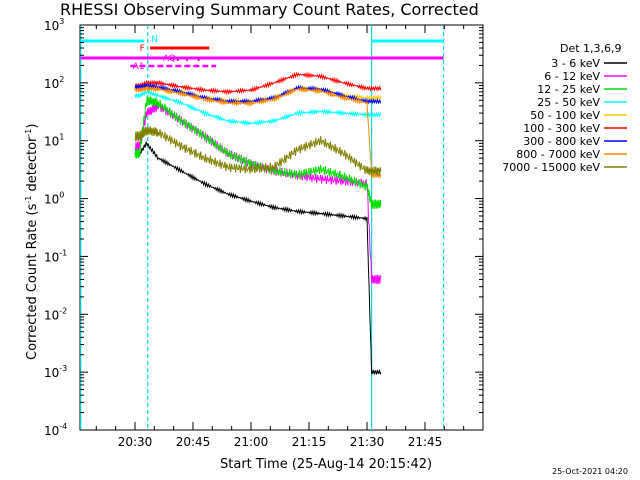  I want to click on flag-label-a1: A1, so click(139, 67).